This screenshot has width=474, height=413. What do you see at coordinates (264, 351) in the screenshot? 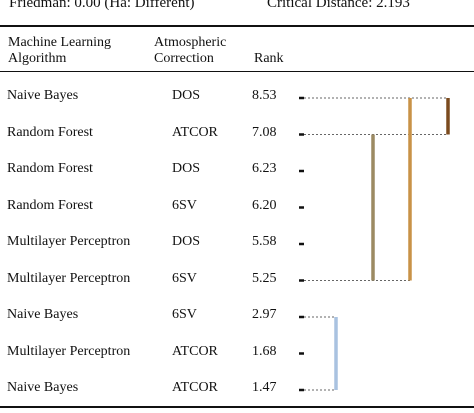
I see `cell-rank: 1.68` at bounding box center [264, 351].